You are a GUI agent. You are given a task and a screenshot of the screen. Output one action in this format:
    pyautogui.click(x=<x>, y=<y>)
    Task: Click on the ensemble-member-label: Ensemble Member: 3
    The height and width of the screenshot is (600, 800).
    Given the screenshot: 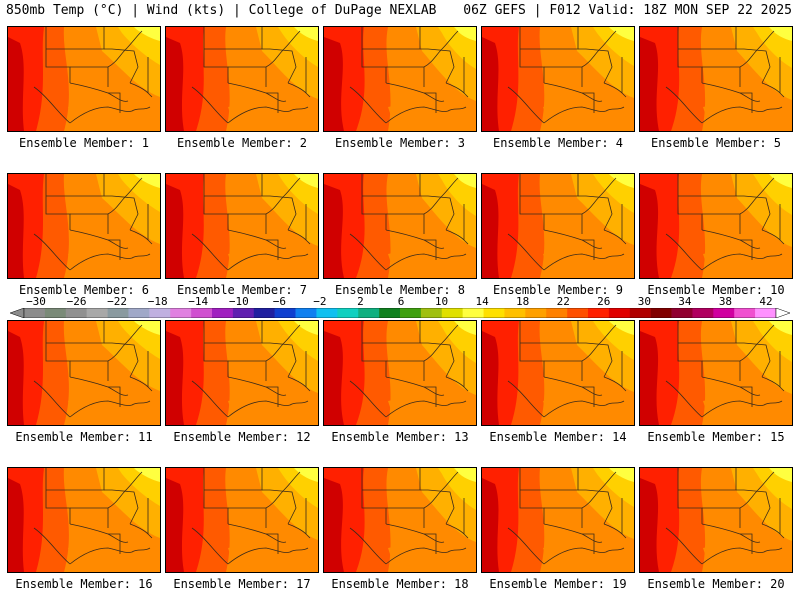 What is the action you would take?
    pyautogui.click(x=400, y=143)
    